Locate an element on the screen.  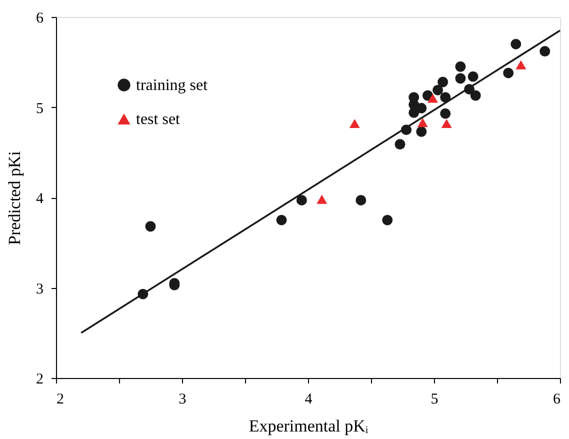
y-tick-label: 6 is located at coordinates (40, 18).